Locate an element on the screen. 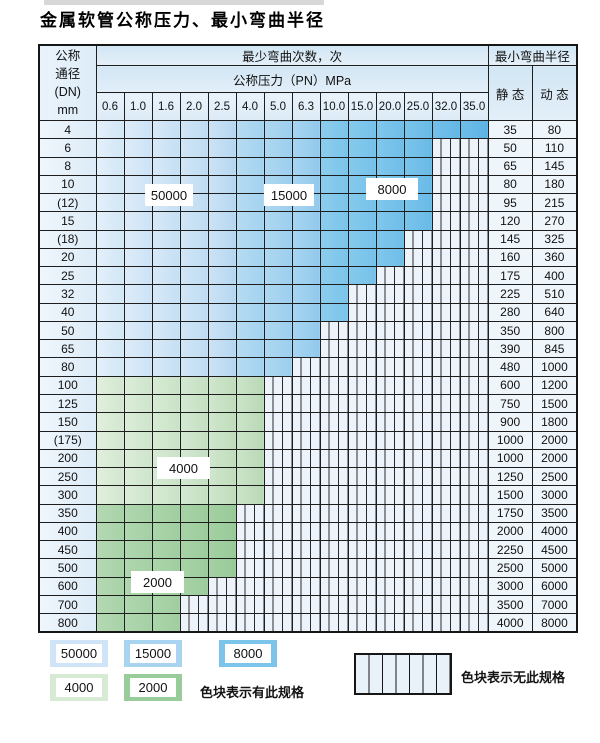 The width and height of the screenshot is (600, 743). dn-cell: 40 is located at coordinates (67, 312).